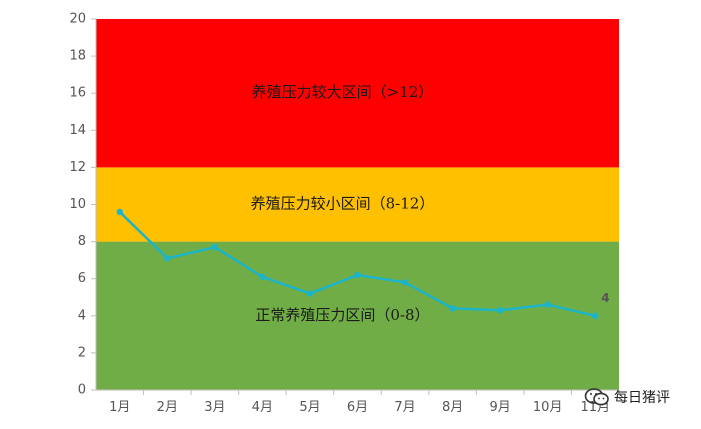  Describe the element at coordinates (309, 407) in the screenshot. I see `x-tick-label: 5月` at that location.